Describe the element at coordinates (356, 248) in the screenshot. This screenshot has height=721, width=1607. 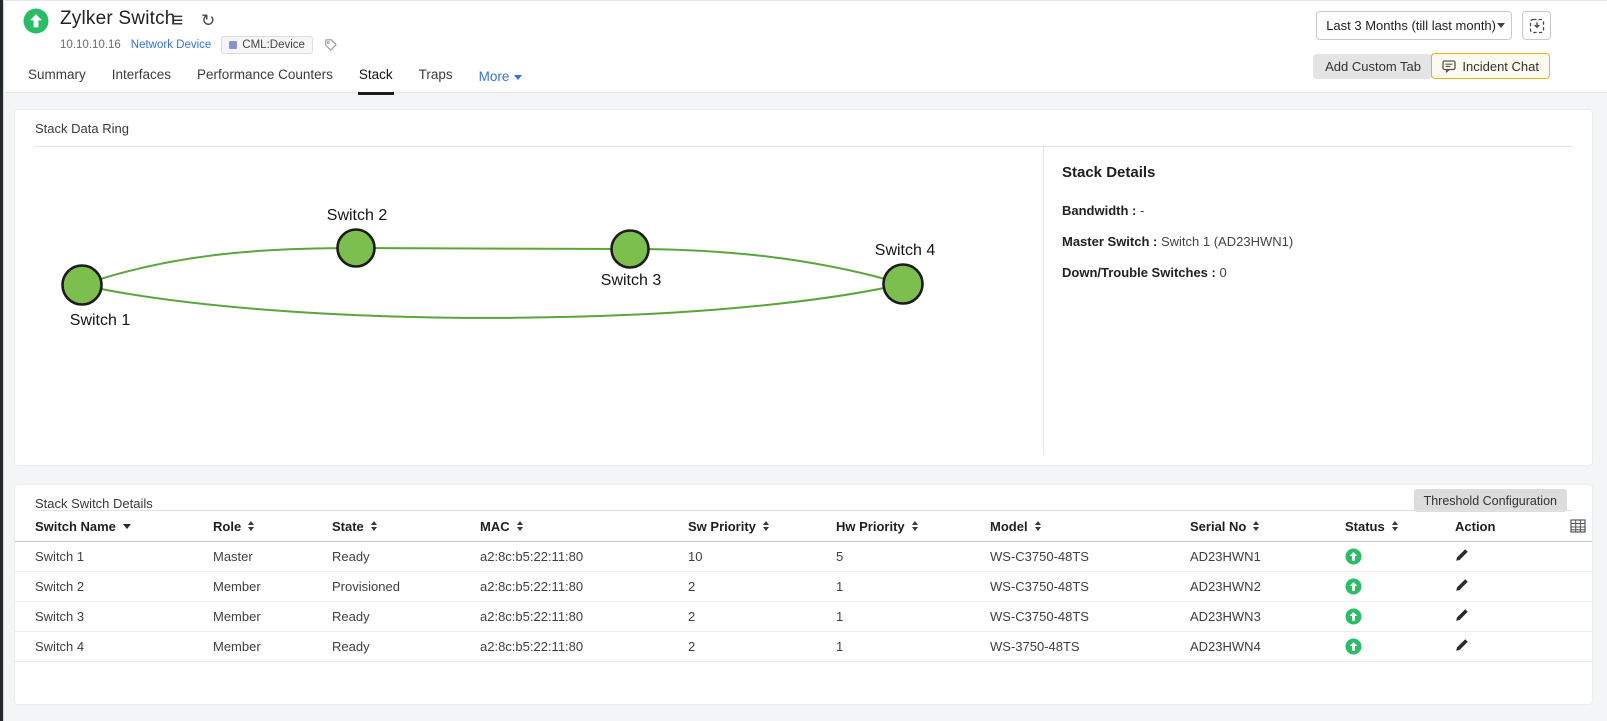
I see `switch2-node` at that location.